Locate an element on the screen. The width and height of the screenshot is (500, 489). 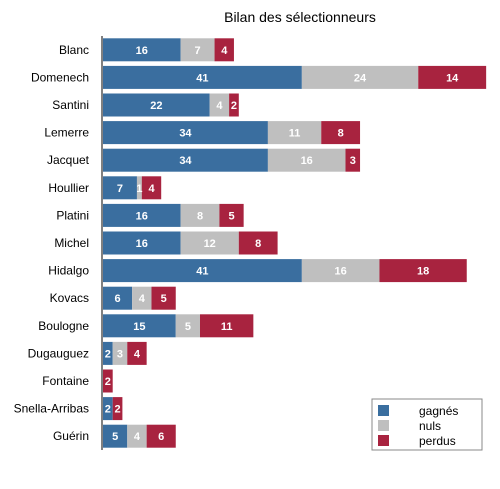
data-label: 22 is located at coordinates (156, 106).